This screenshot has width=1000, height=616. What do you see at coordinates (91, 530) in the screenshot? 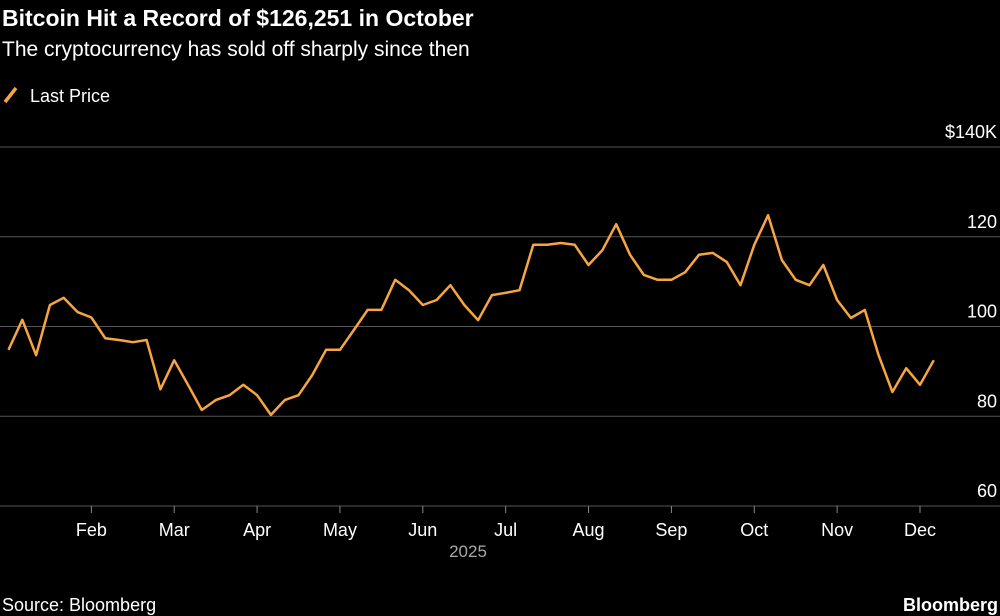
I see `x-tick-label: Feb` at bounding box center [91, 530].